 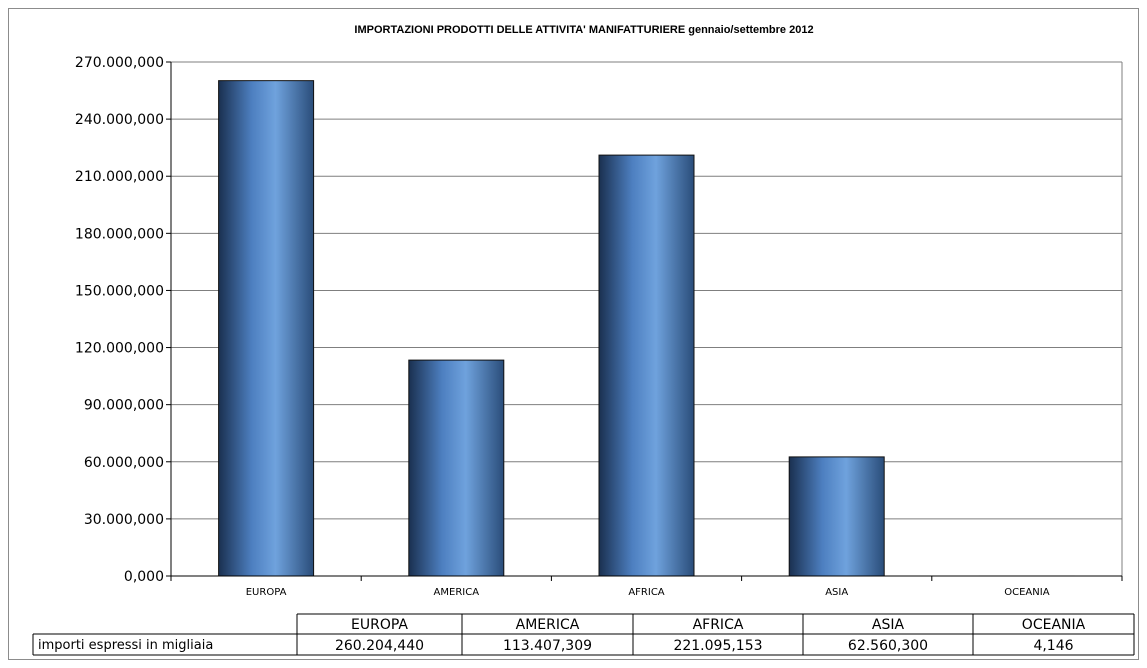 I want to click on x-axis-tick-labels: EUROPA AMERICA AFRICA ASIA OCEANIA, so click(x=648, y=592).